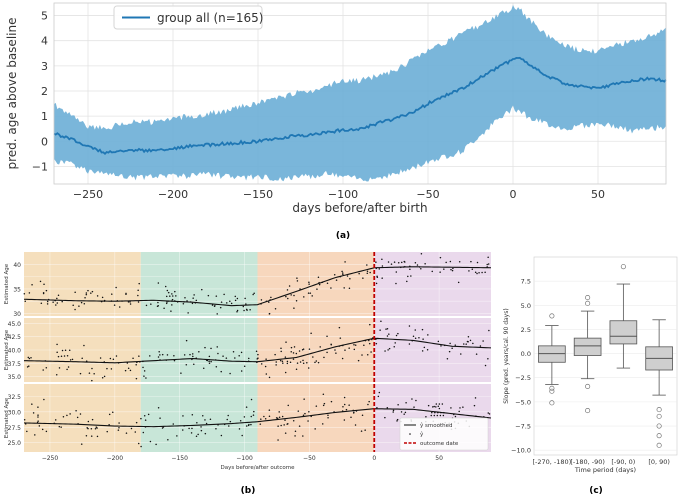 The height and width of the screenshot is (503, 685). What do you see at coordinates (526, 330) in the screenshot?
I see `y-tick-label: 2.5` at bounding box center [526, 330].